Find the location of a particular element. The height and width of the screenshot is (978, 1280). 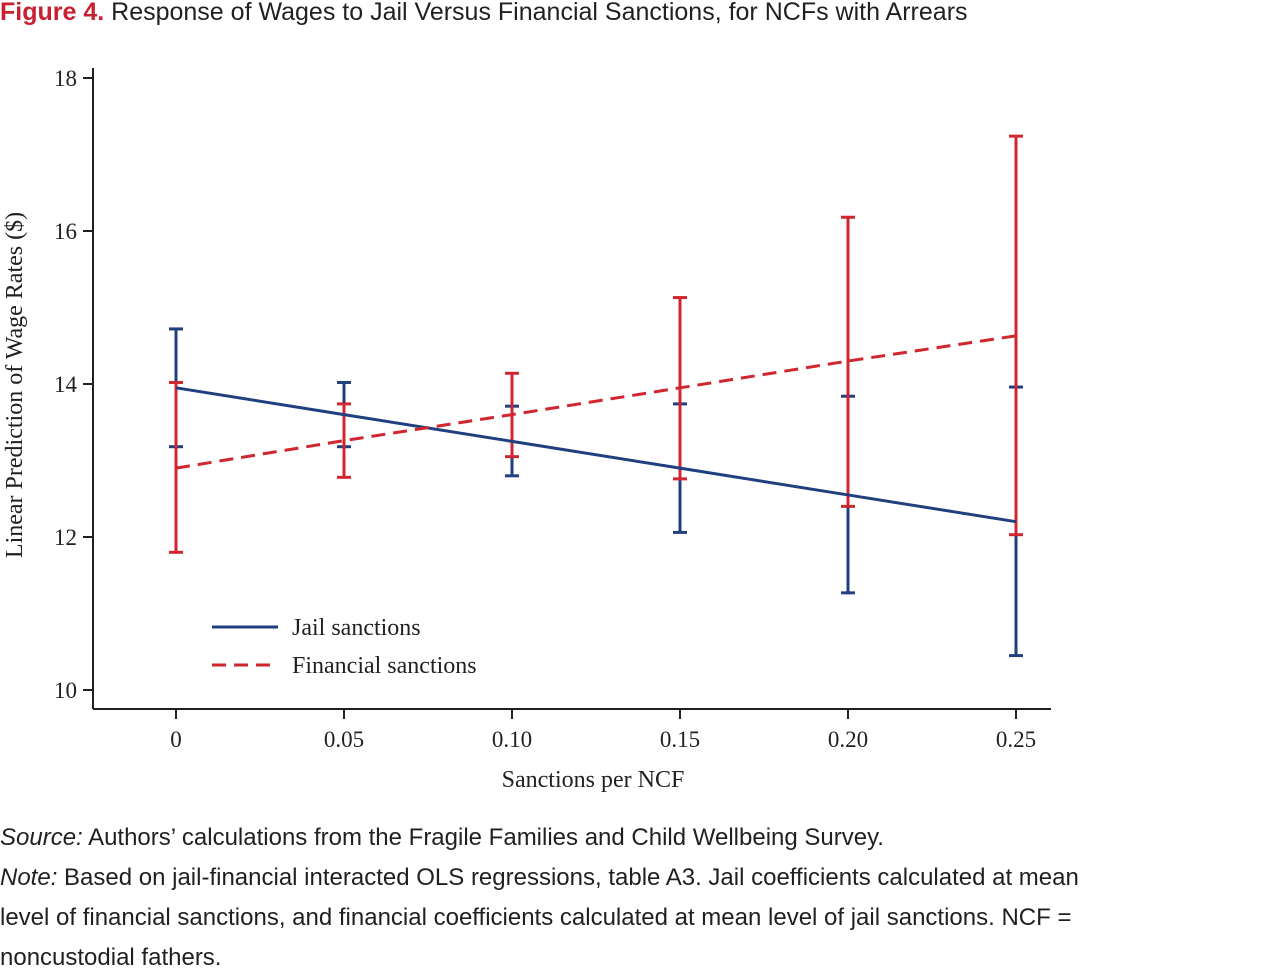

legend-label-jail: Jail sanctions is located at coordinates (356, 628).